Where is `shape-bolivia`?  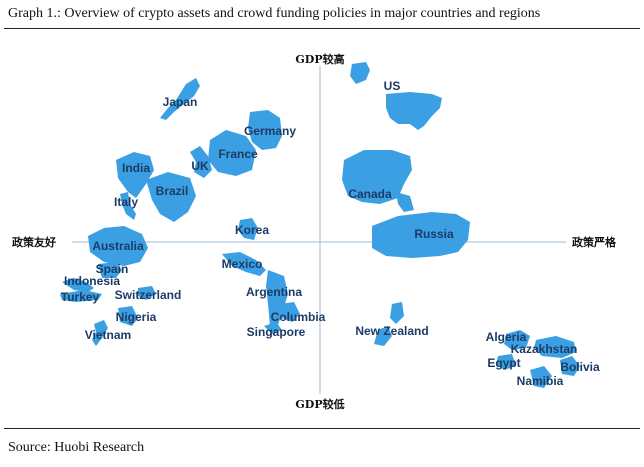
shape-bolivia is located at coordinates (570, 366).